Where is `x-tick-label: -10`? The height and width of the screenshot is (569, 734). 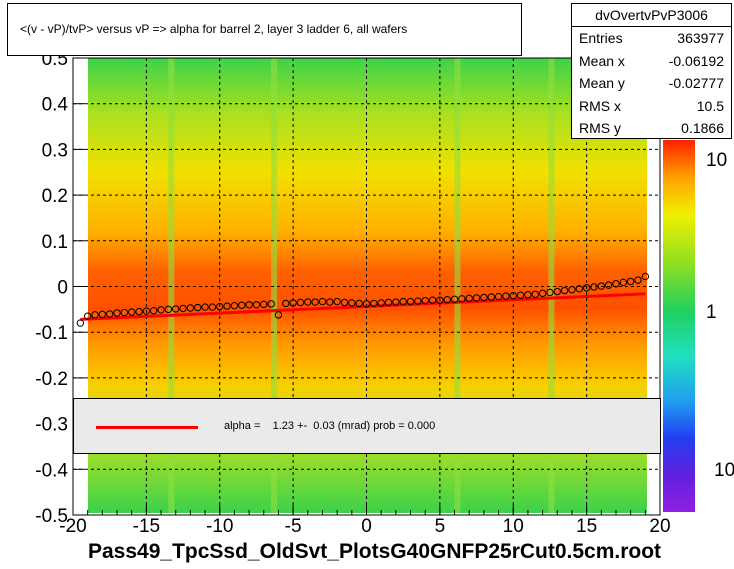 x-tick-label: -10 is located at coordinates (219, 526).